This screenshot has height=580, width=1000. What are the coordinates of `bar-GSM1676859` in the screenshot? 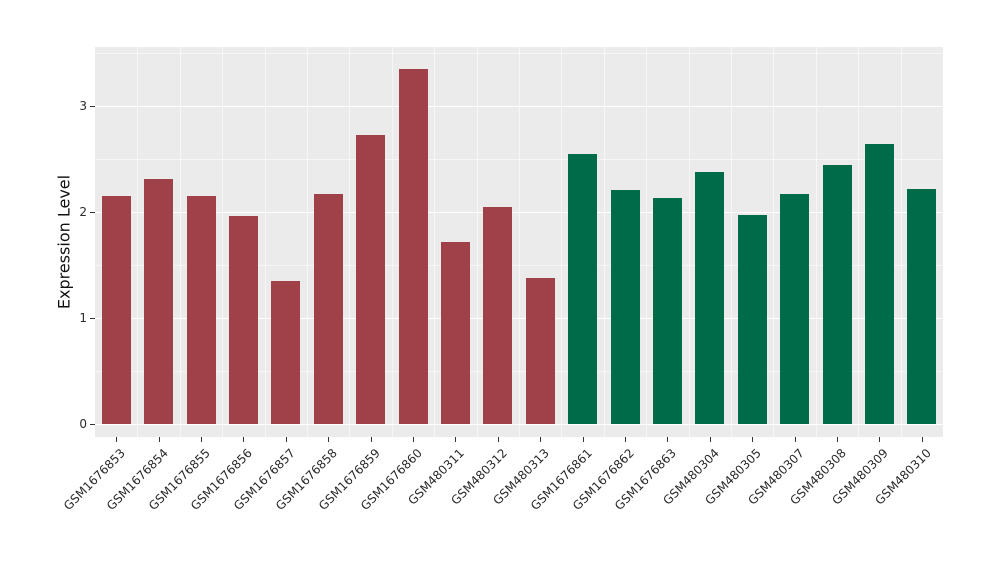 It's located at (371, 279).